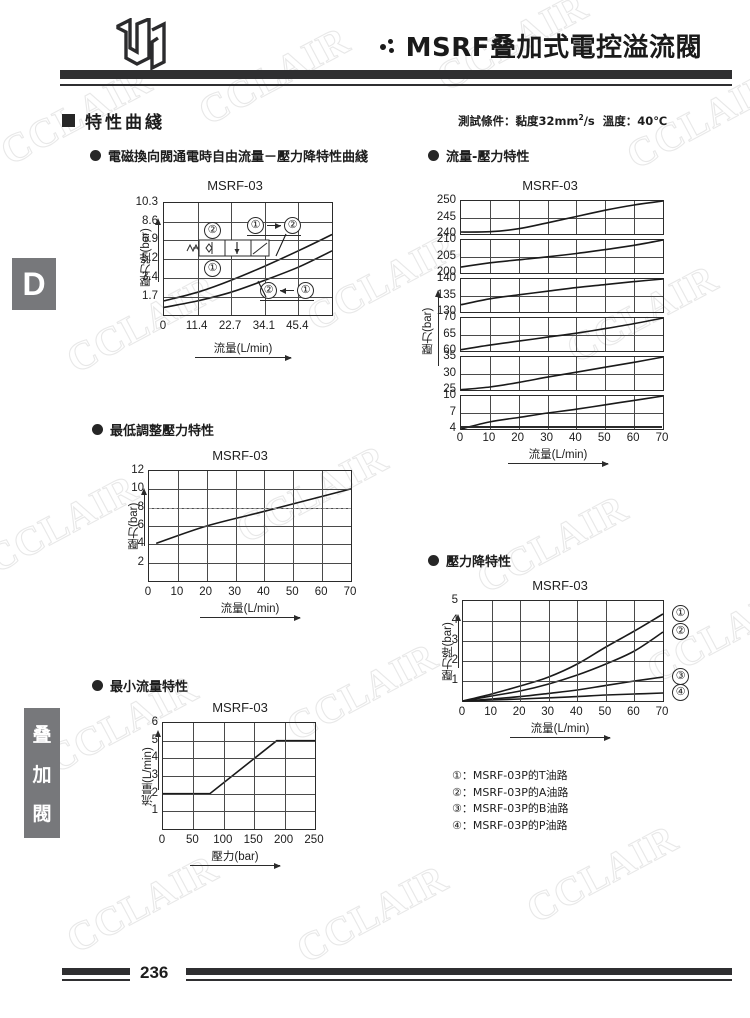 The height and width of the screenshot is (1018, 750). What do you see at coordinates (459, 980) in the screenshot?
I see `footer-rule-right-thin` at bounding box center [459, 980].